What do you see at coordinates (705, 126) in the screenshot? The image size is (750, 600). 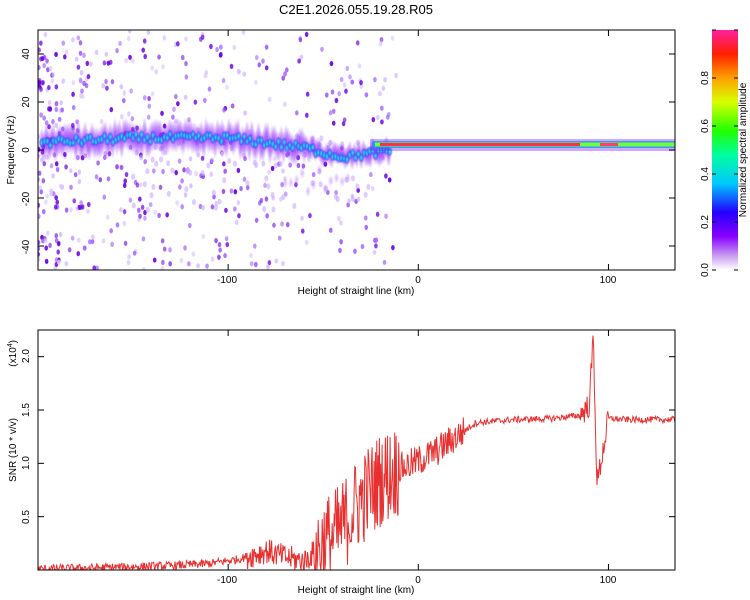 I see `colorbar-tick-label: 0.6` at bounding box center [705, 126].